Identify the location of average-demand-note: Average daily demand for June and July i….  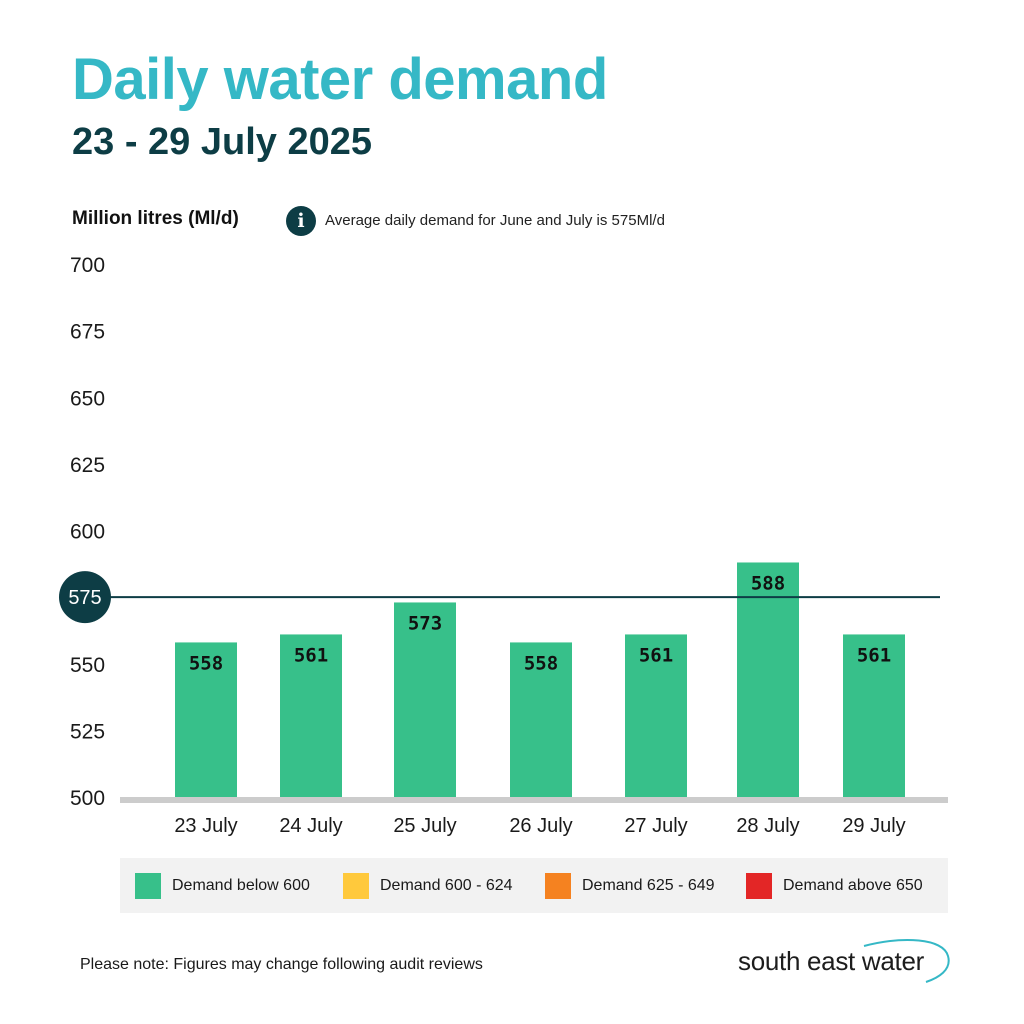
(495, 220).